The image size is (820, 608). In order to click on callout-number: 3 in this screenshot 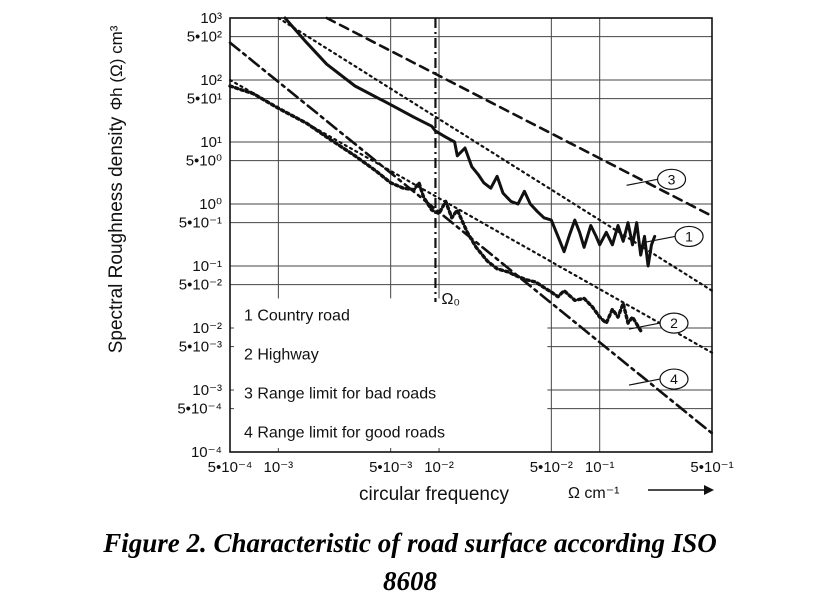, I will do `click(672, 179)`.